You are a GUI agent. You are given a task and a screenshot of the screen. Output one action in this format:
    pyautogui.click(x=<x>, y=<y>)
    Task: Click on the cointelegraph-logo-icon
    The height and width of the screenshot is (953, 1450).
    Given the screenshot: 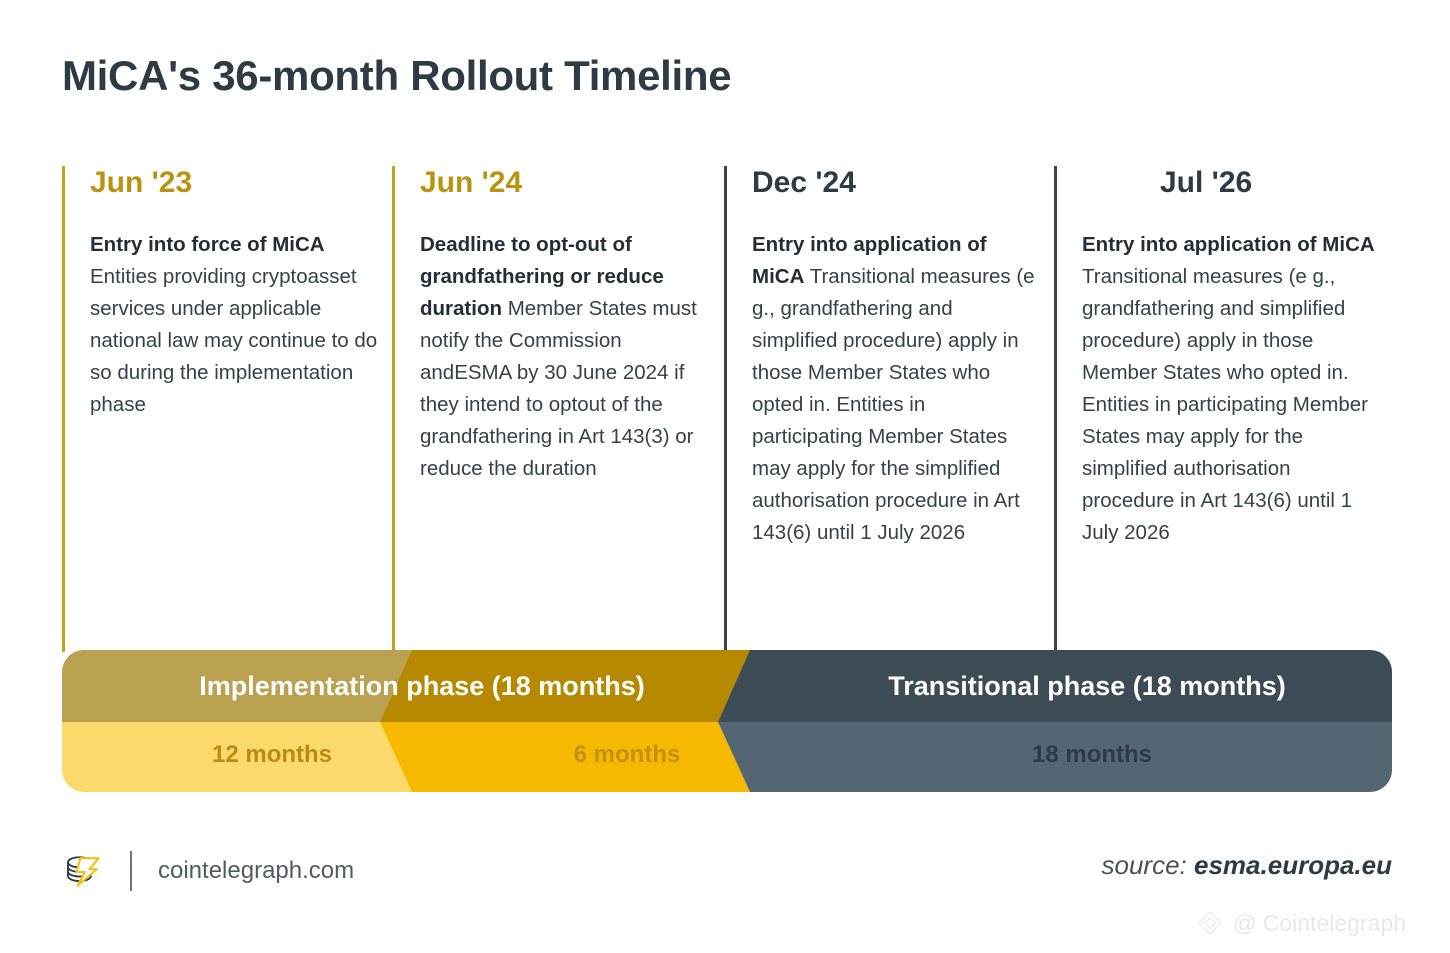 What is the action you would take?
    pyautogui.click(x=83, y=871)
    